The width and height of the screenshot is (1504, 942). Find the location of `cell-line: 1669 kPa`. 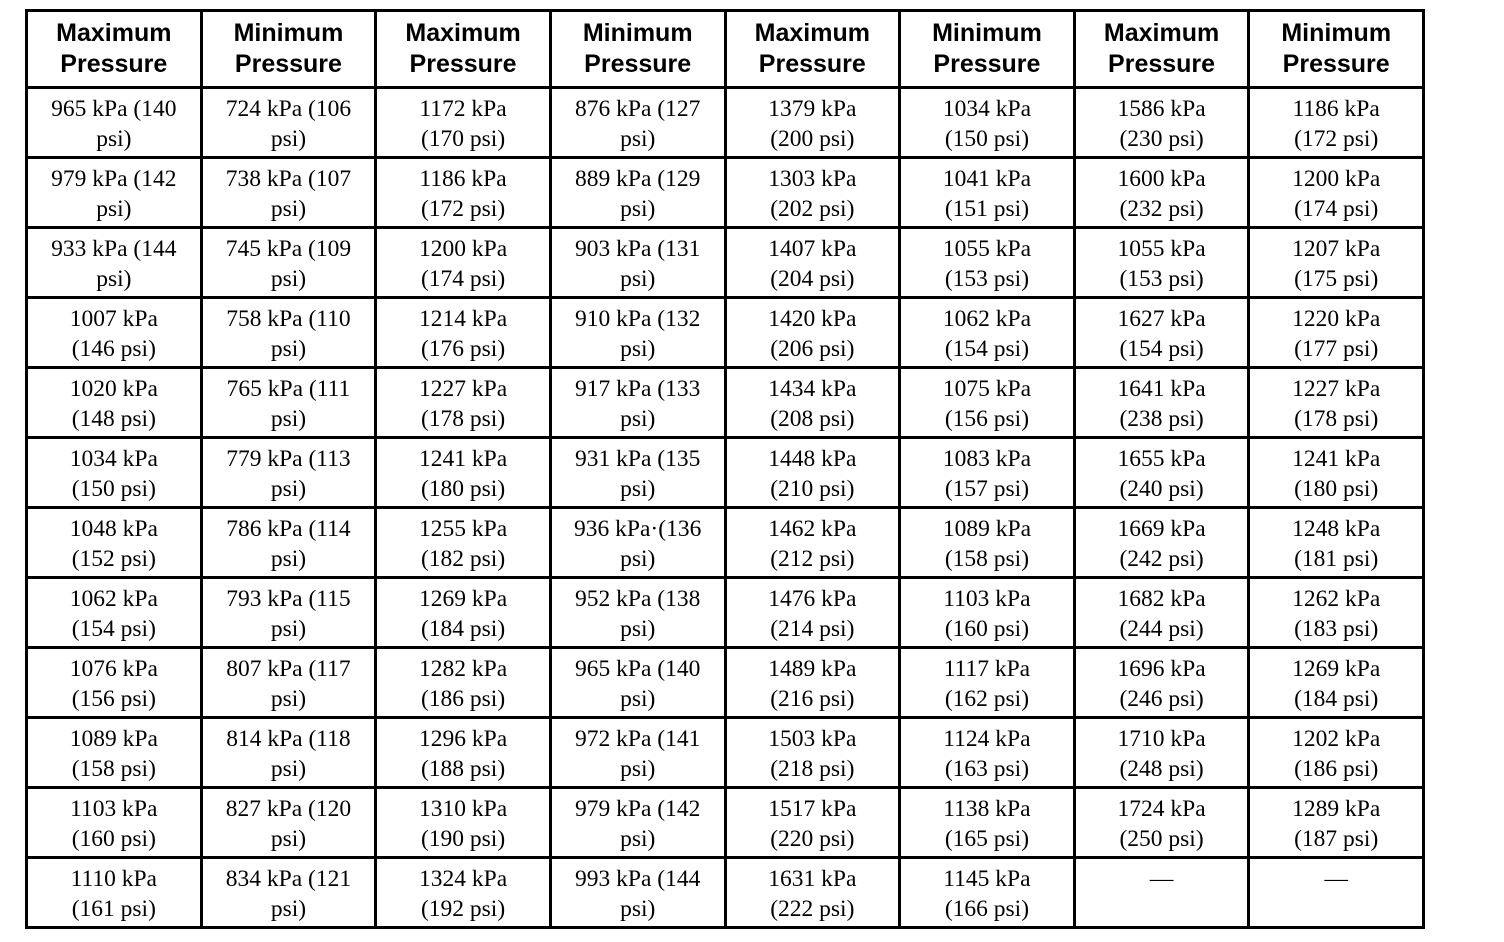

cell-line: 1669 kPa is located at coordinates (1161, 529).